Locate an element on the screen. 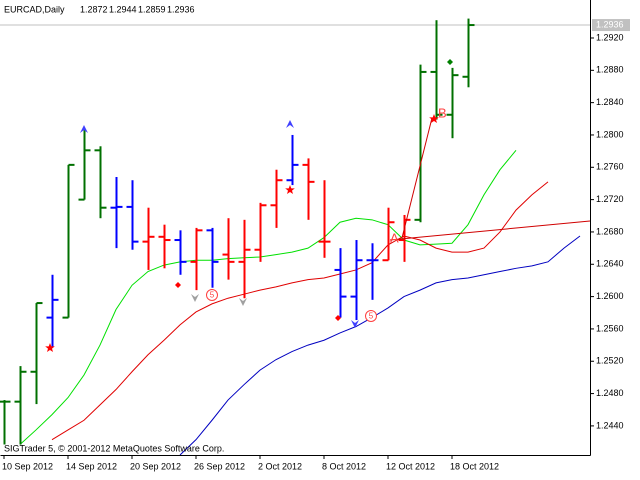 This screenshot has width=640, height=480. x-tick-label: 20 Sep 2012 is located at coordinates (155, 466).